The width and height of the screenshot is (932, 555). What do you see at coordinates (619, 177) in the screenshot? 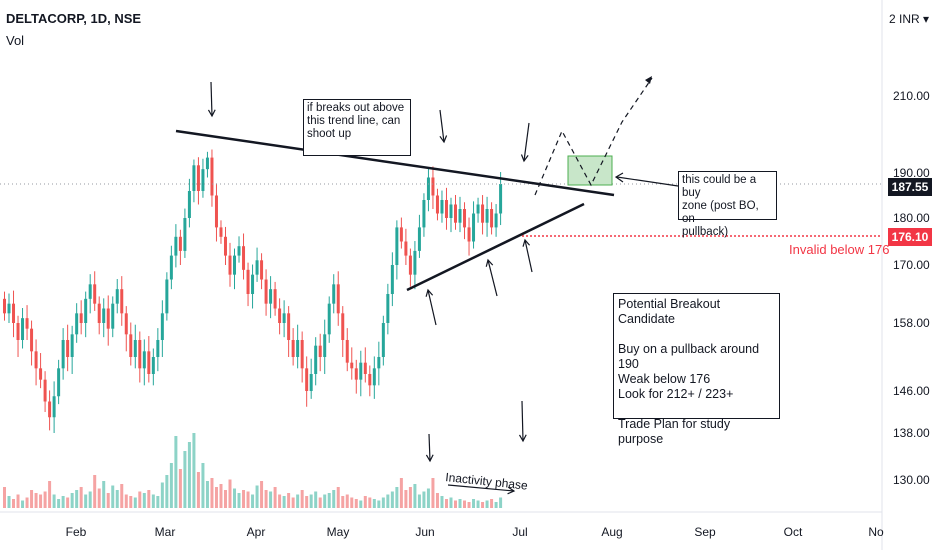
I see `buy-zone-arrowhead` at bounding box center [619, 177].